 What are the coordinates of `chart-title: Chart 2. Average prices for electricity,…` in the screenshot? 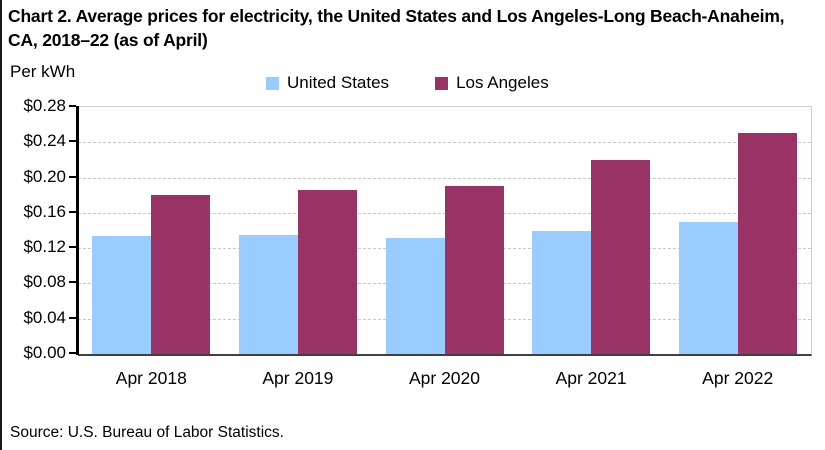 It's located at (396, 28).